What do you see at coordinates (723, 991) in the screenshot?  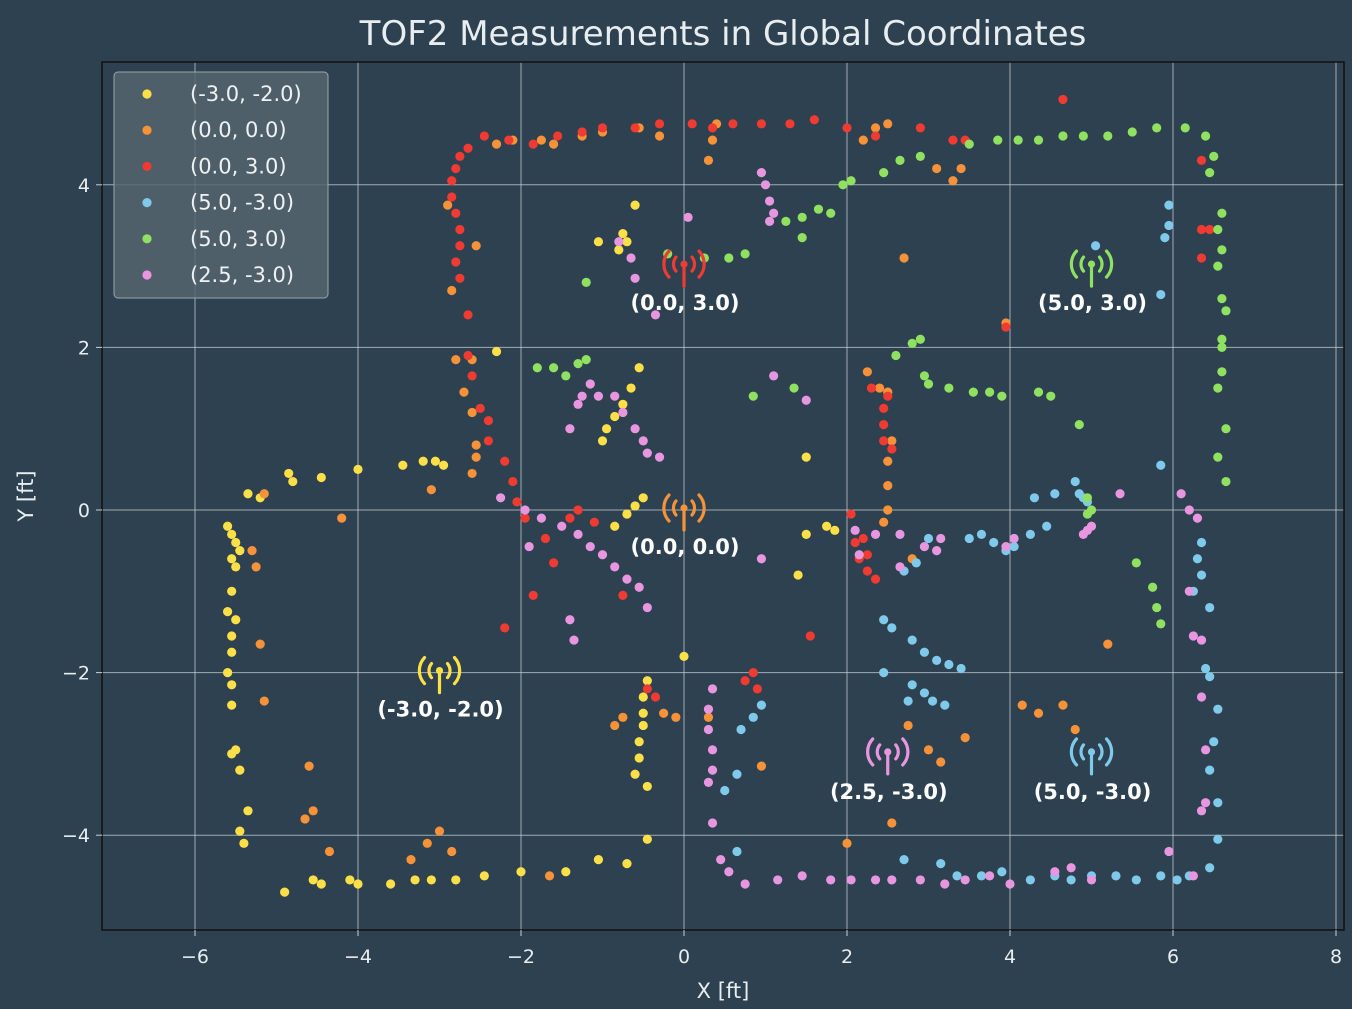 I see `x-axis-label: X [ft]` at bounding box center [723, 991].